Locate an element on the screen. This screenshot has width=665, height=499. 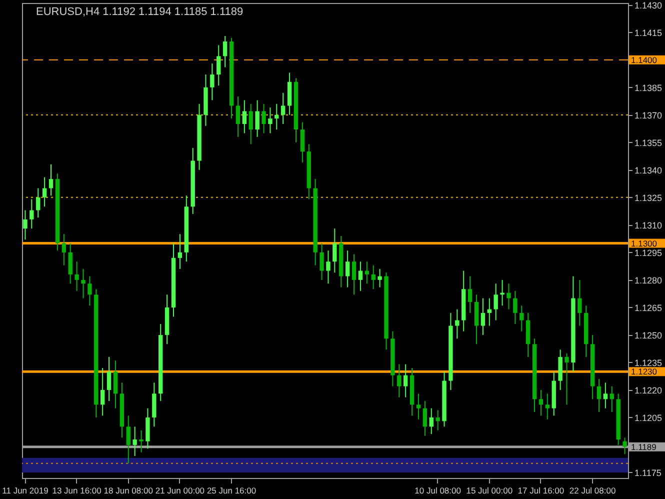
y-tick-label: 1.1340 is located at coordinates (648, 170).